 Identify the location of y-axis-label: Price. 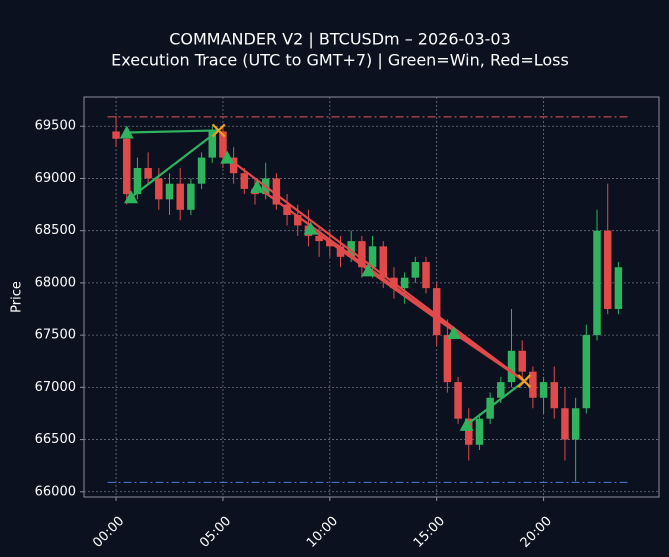
(17, 297).